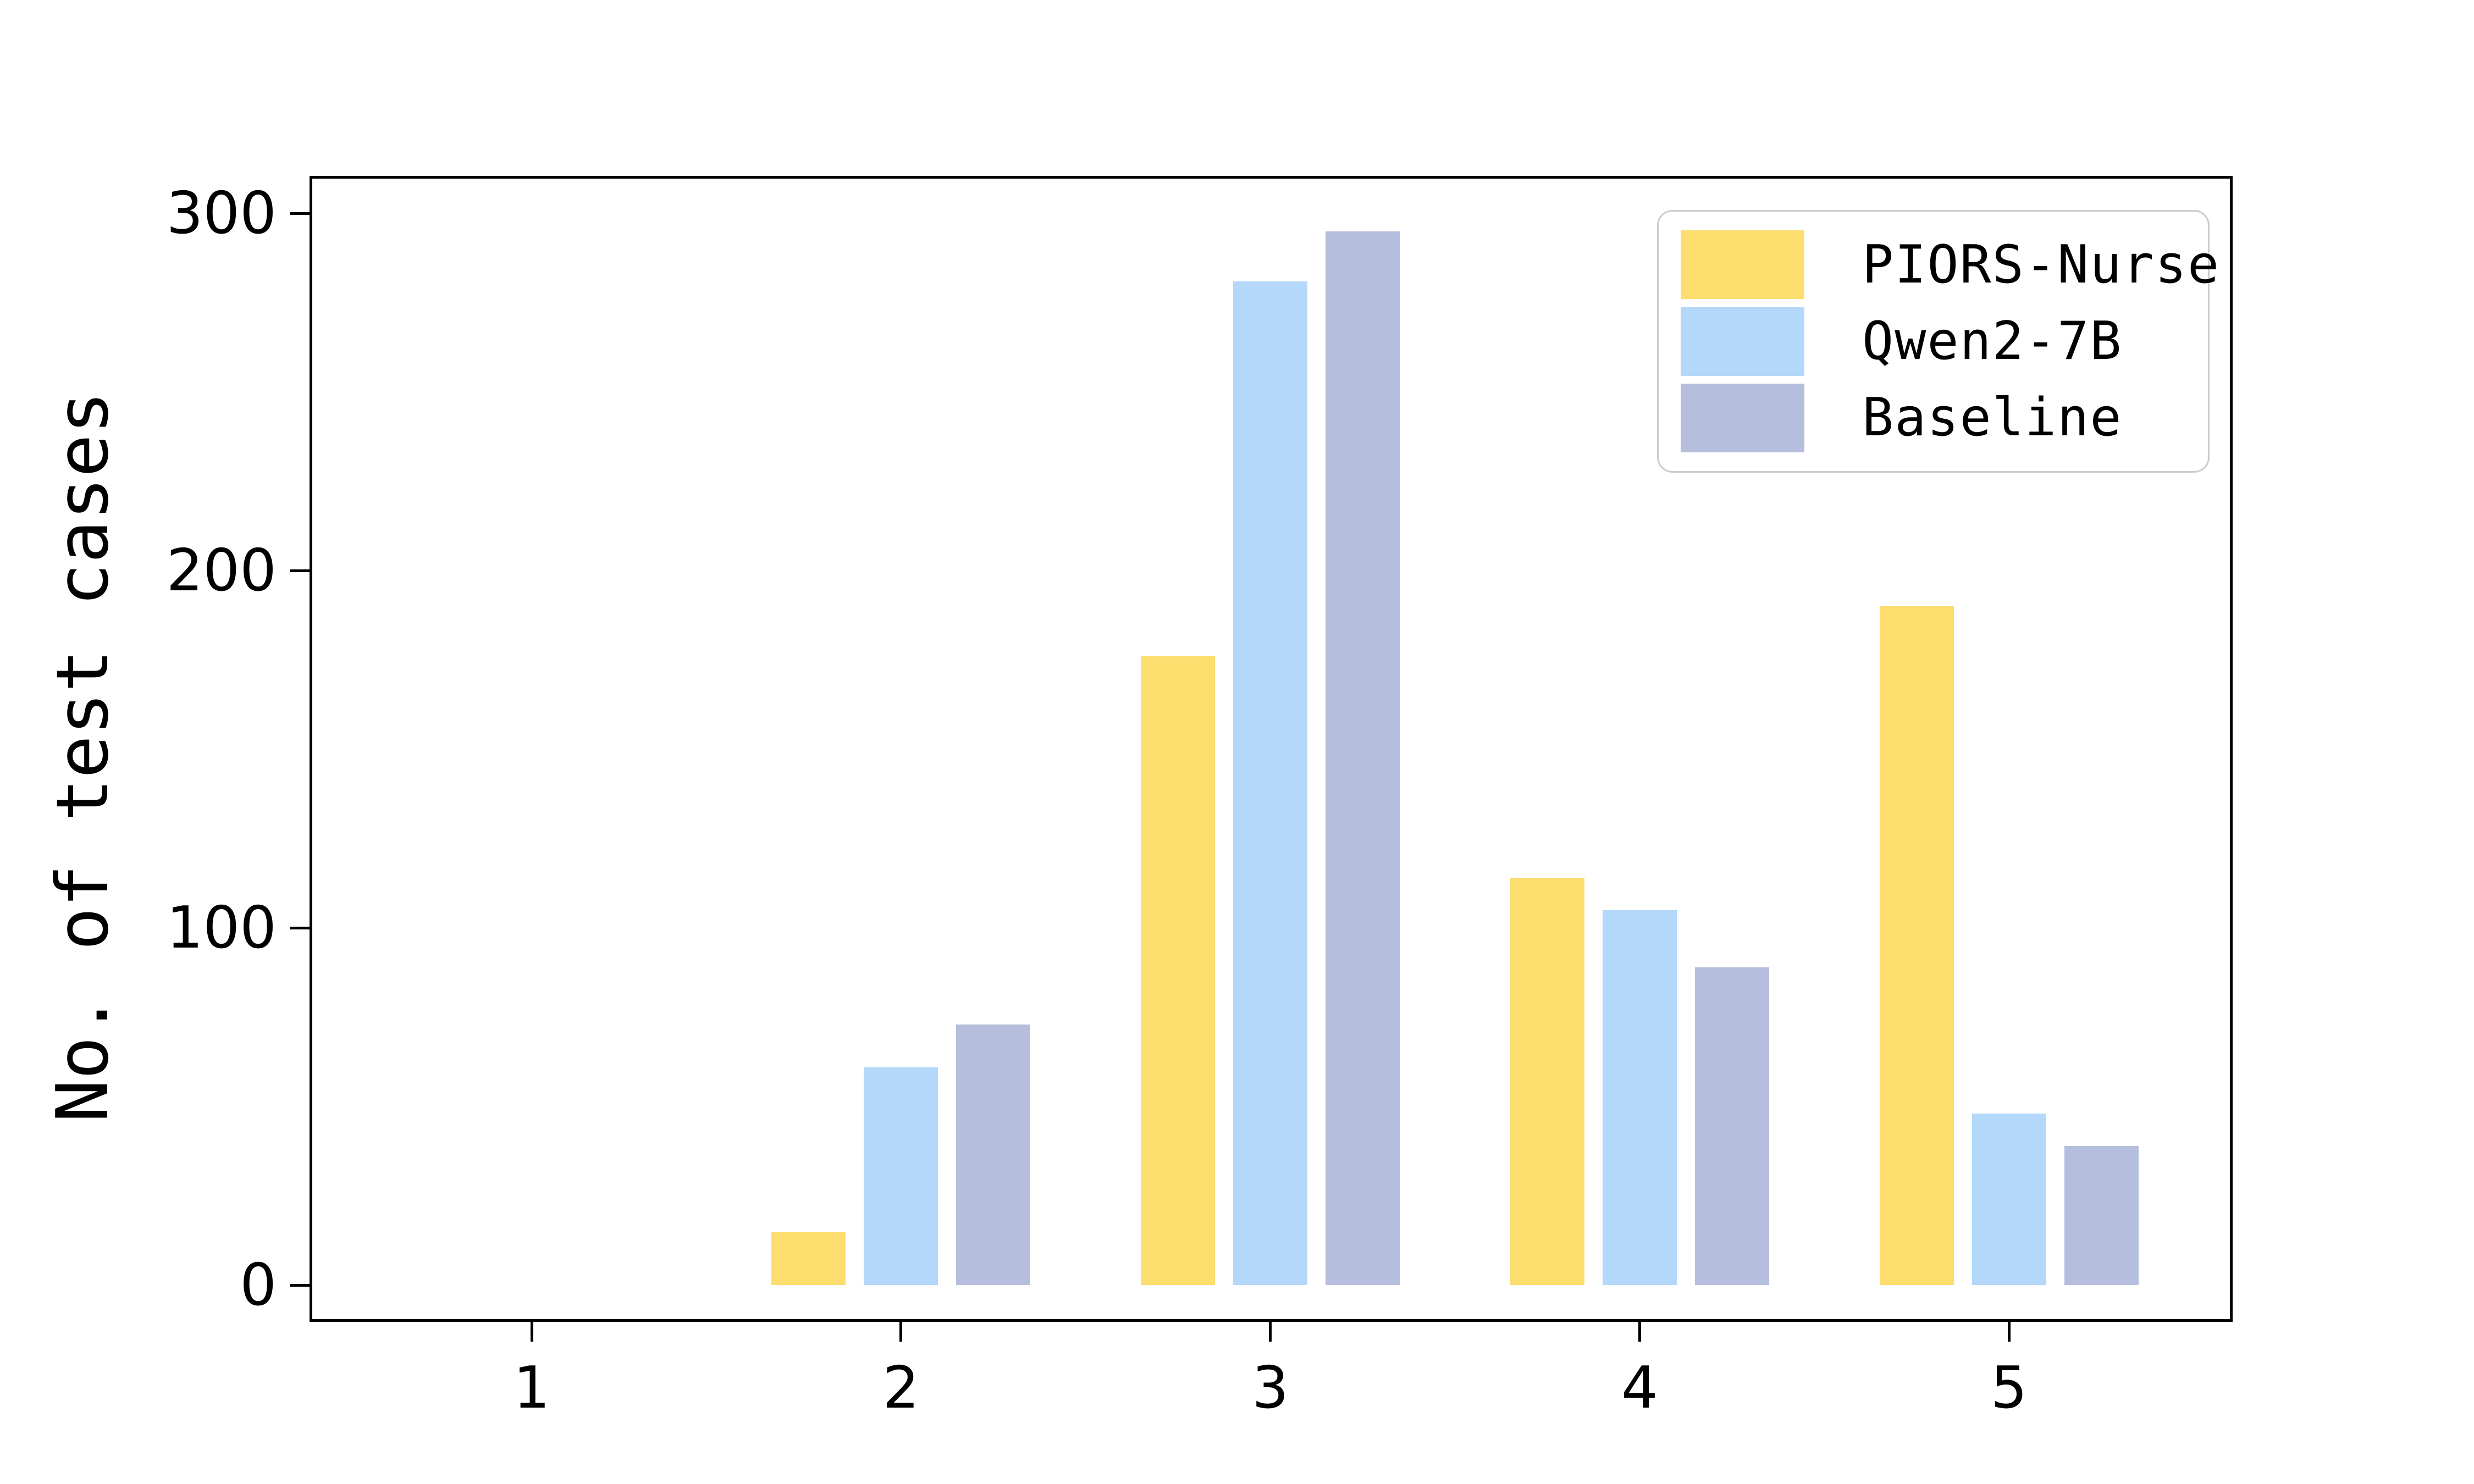  Describe the element at coordinates (1639, 1387) in the screenshot. I see `x-tick-label-4: 4` at that location.